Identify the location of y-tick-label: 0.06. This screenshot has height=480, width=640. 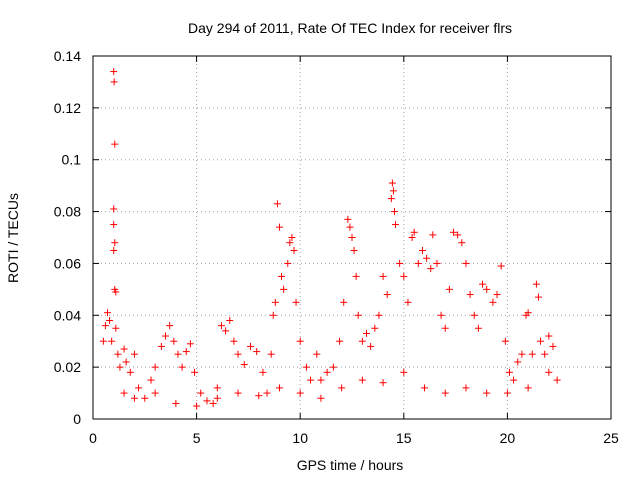
(67, 263).